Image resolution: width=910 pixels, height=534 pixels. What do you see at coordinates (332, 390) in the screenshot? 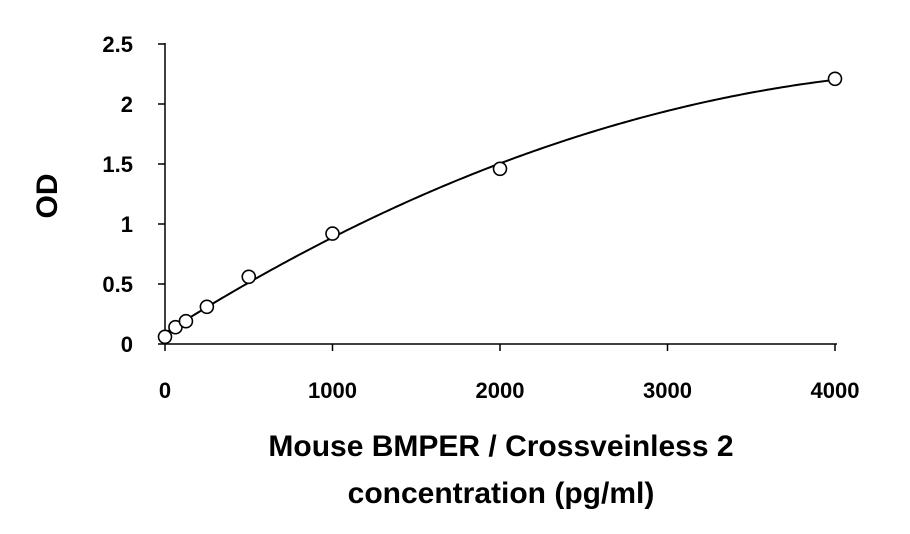
I see `x-tick-label: 1000` at bounding box center [332, 390].